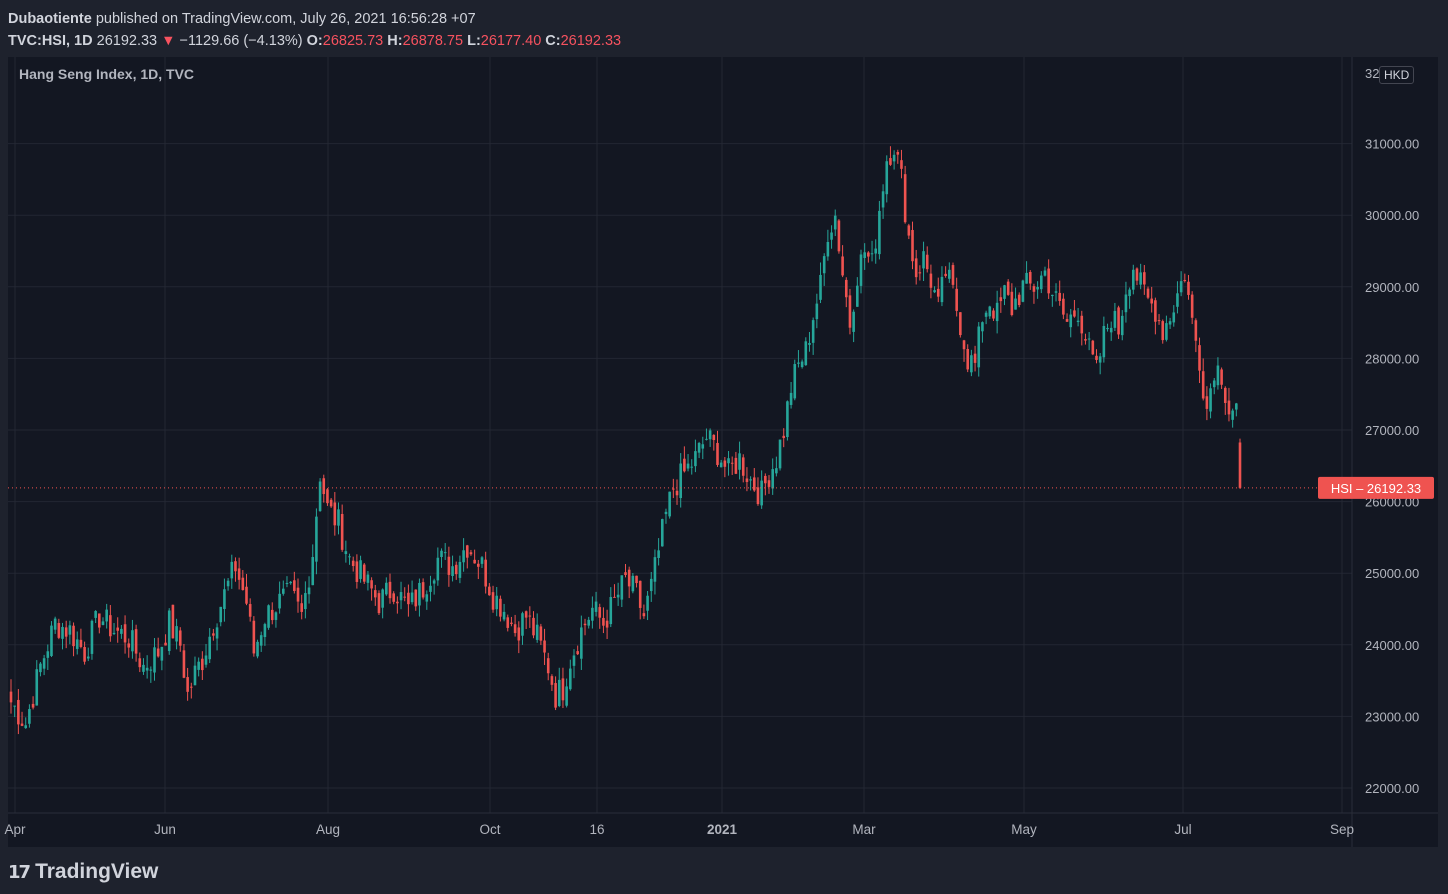 This screenshot has height=894, width=1448. What do you see at coordinates (50, 41) in the screenshot?
I see `symbol-label: TVC:HSI, 1D` at bounding box center [50, 41].